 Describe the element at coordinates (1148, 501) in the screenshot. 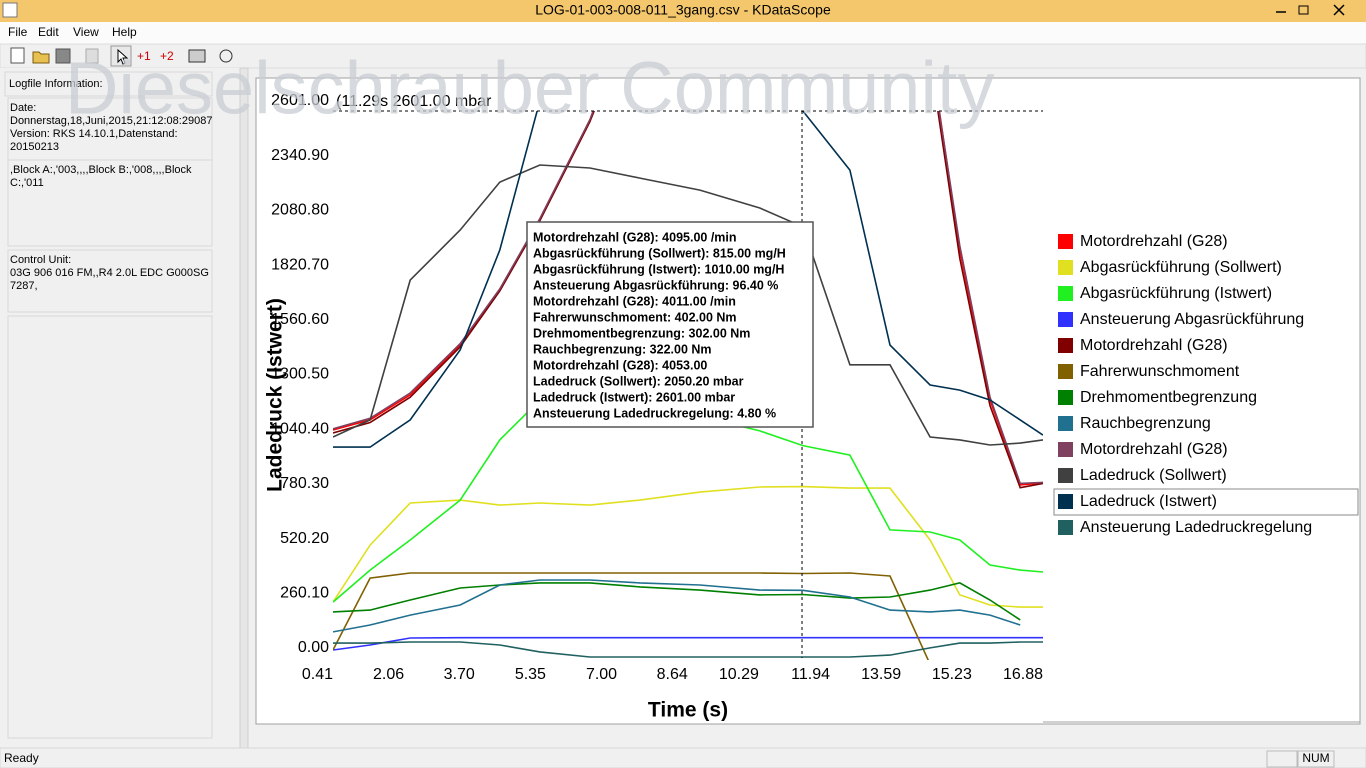

I see `legend-entry: Ladedruck (Istwert)` at that location.